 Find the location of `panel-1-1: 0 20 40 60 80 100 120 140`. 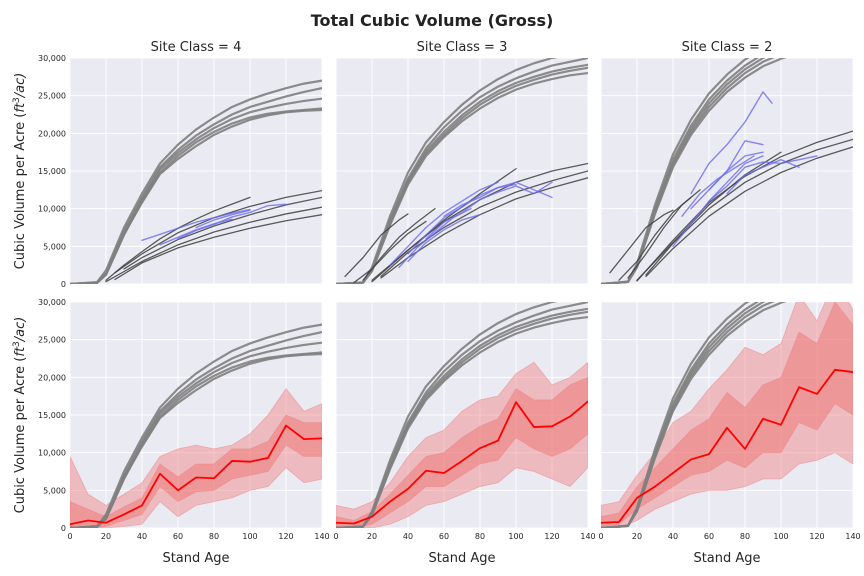

panel-1-1: 0 20 40 60 80 100 120 140 is located at coordinates (464, 421).